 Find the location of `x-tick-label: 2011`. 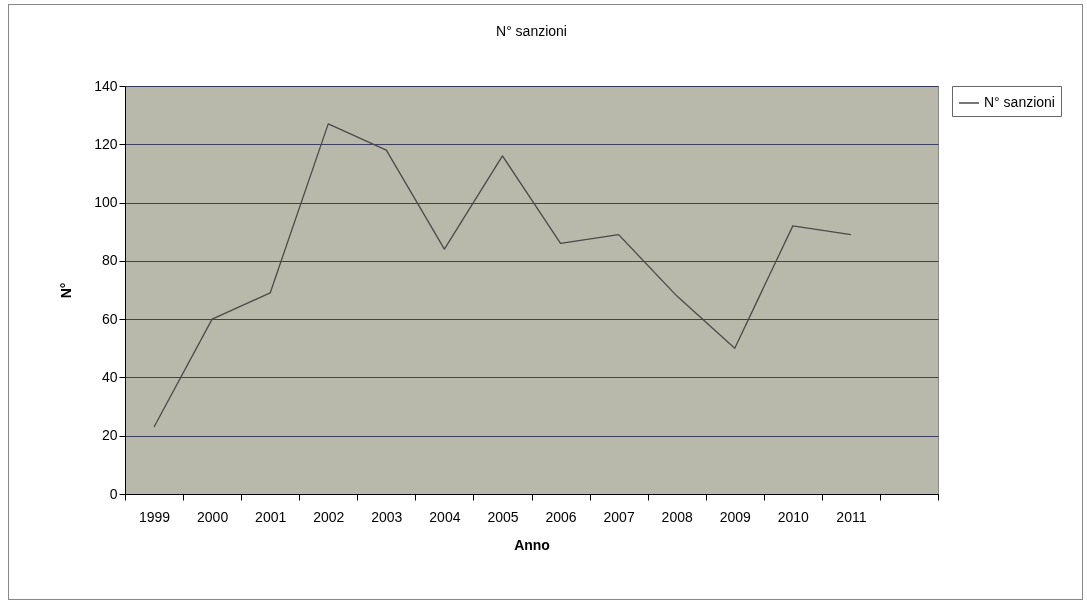

x-tick-label: 2011 is located at coordinates (851, 516).